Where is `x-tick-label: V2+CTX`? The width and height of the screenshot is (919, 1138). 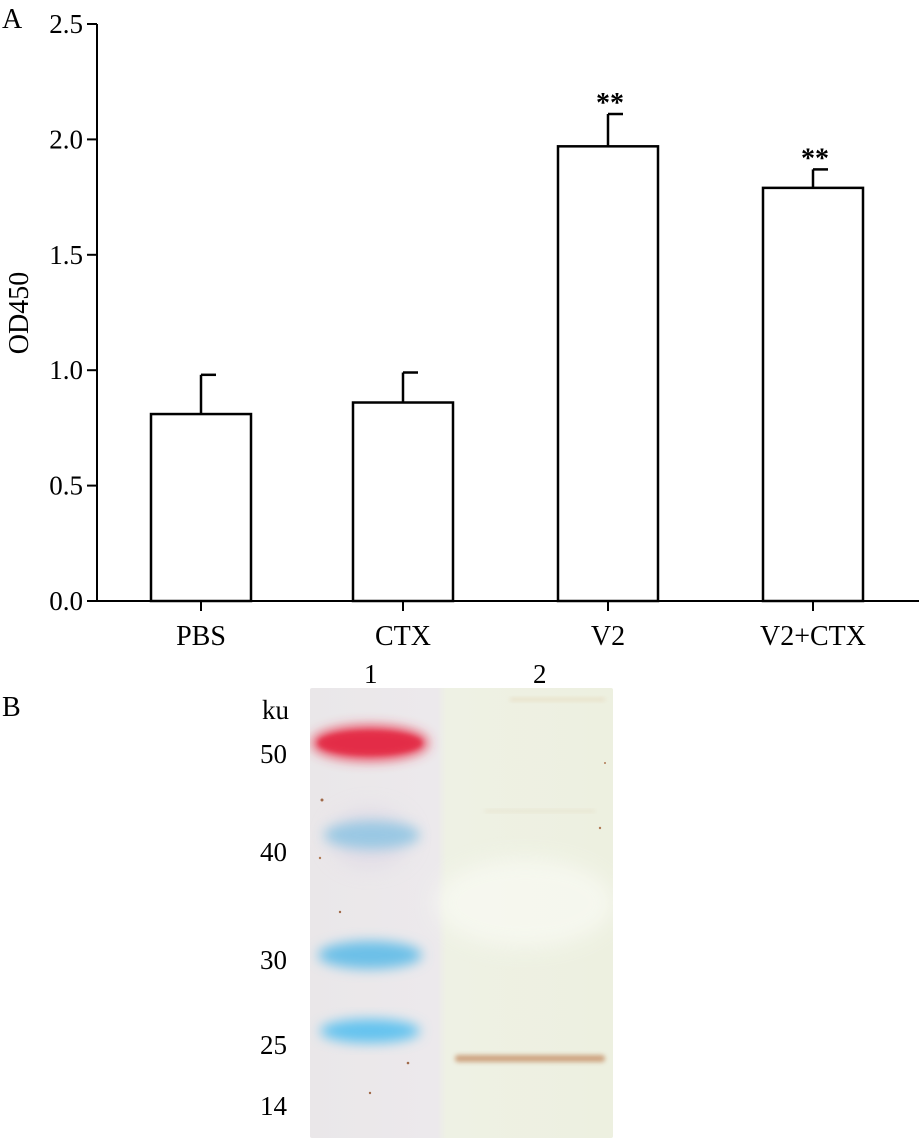
x-tick-label: V2+CTX is located at coordinates (813, 636).